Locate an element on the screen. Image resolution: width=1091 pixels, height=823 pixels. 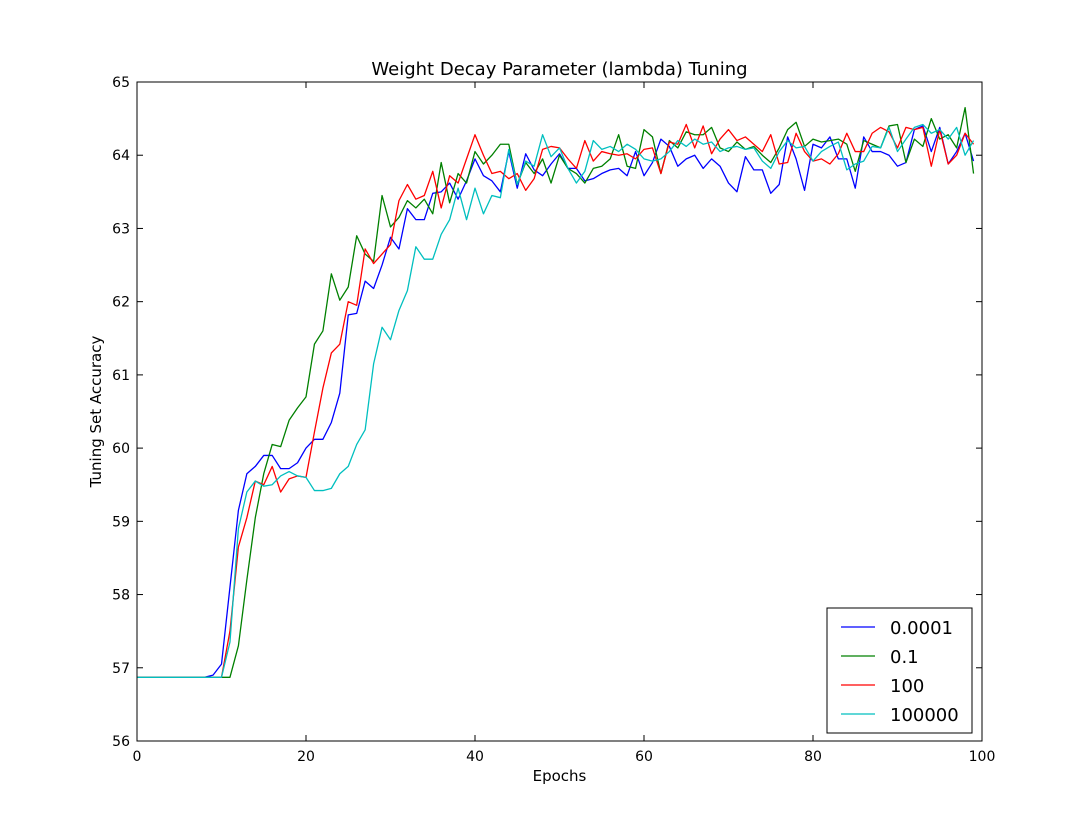
y-tick-label: 59 is located at coordinates (121, 522).